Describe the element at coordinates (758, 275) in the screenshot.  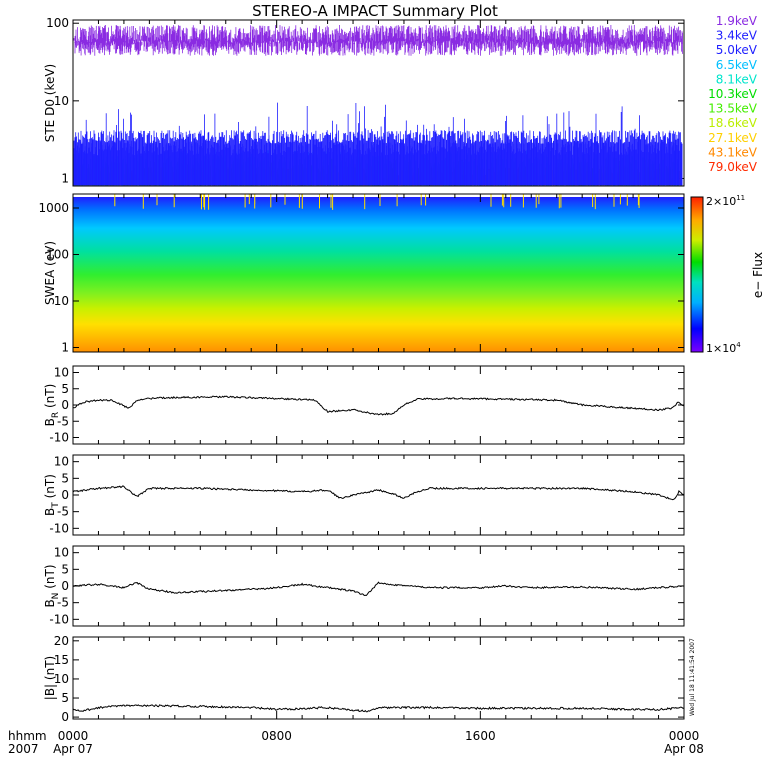
I see `colorbar-label: e− Flux` at that location.